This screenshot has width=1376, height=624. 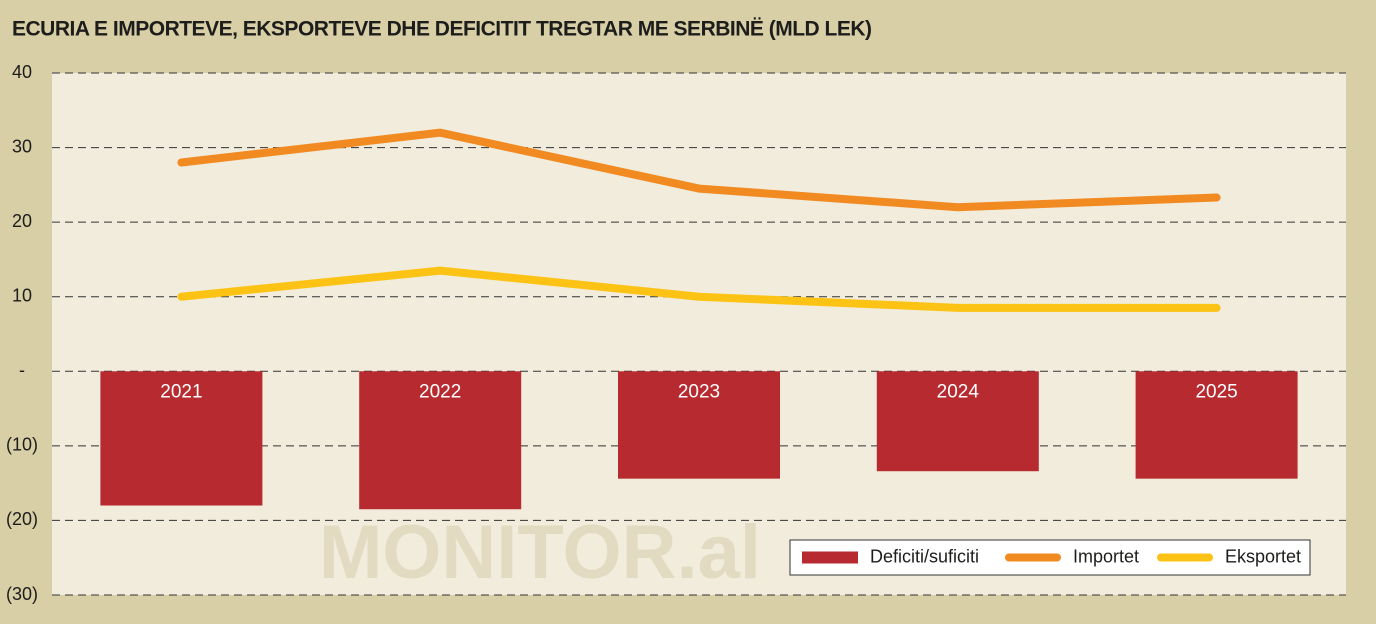 I want to click on legend-swatch, so click(x=830, y=557).